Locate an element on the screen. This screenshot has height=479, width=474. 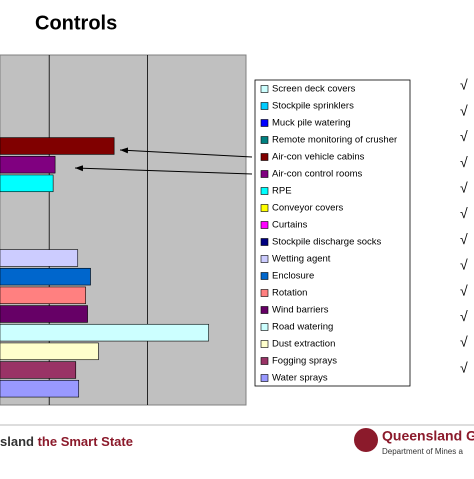
legend-label: Water sprays is located at coordinates (300, 378).